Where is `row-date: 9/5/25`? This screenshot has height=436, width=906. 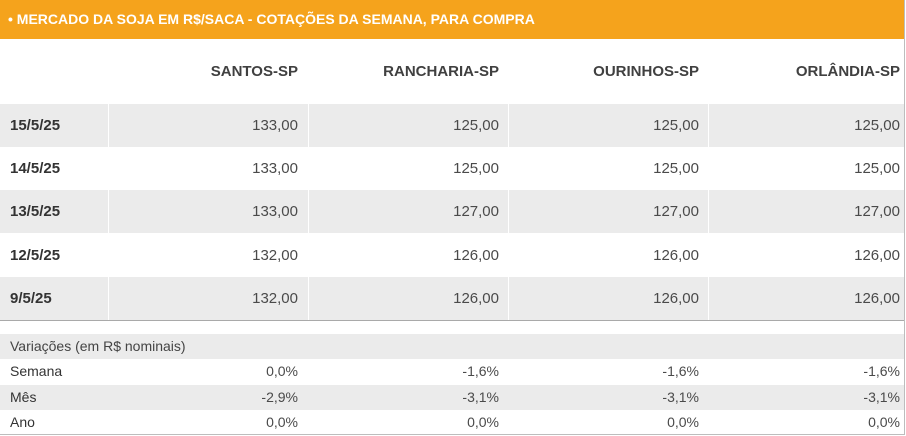 row-date: 9/5/25 is located at coordinates (31, 298).